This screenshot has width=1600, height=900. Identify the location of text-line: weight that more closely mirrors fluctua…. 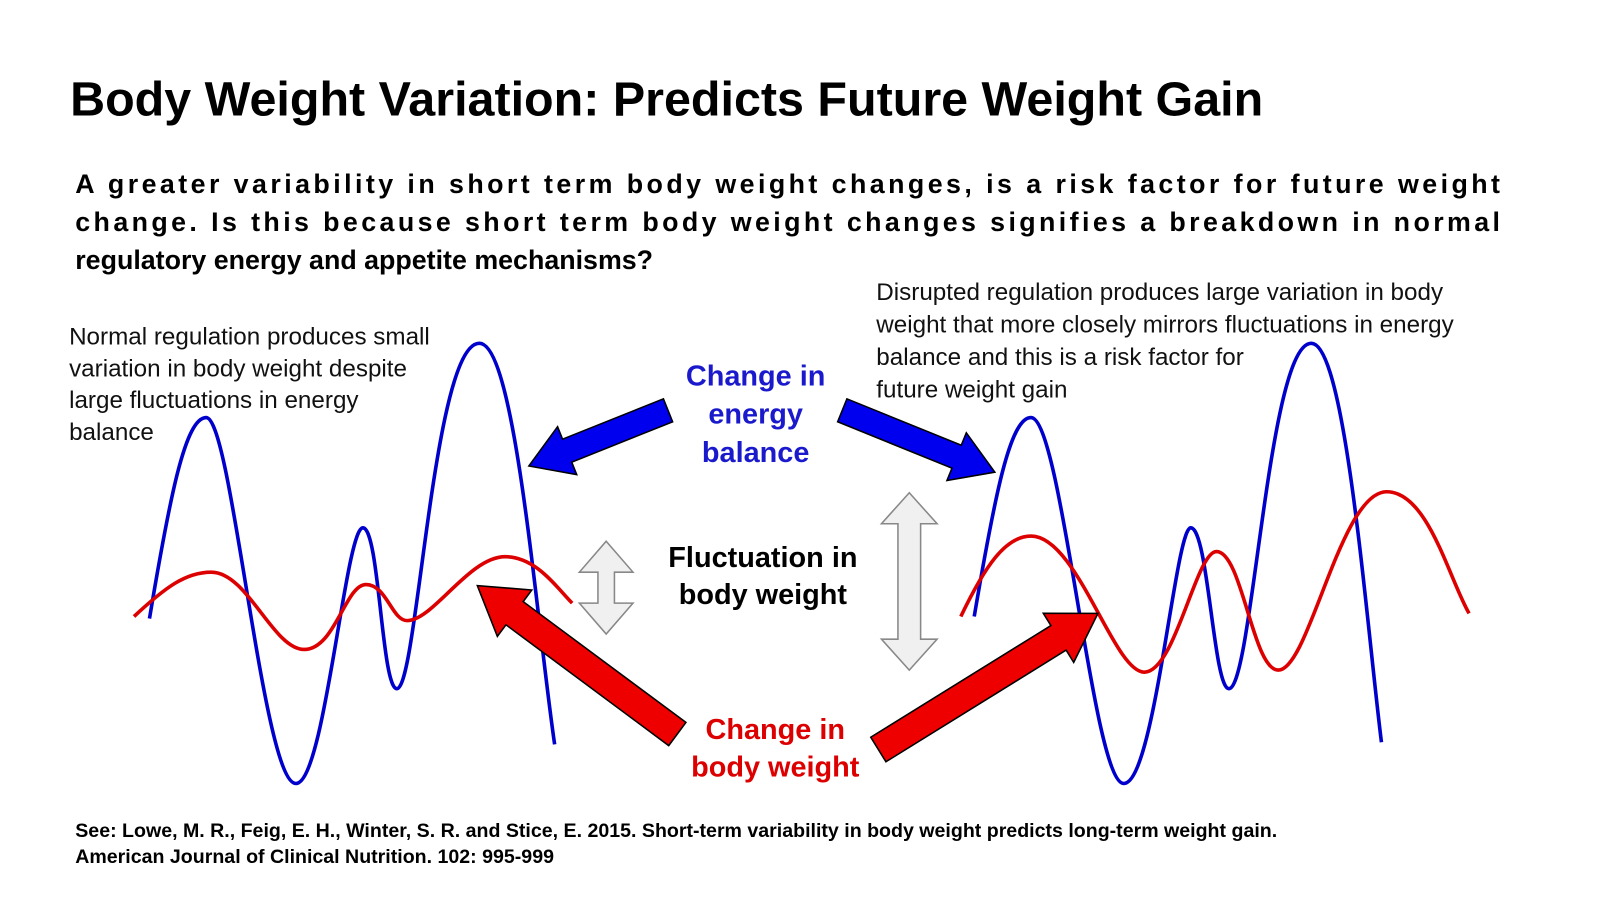
(1164, 324).